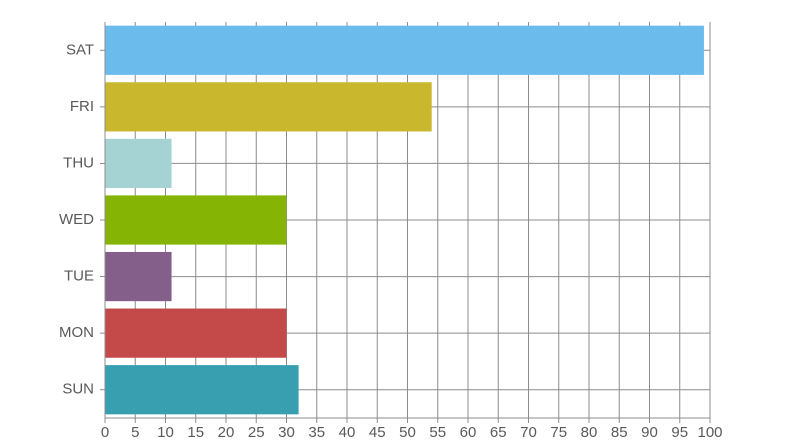 The width and height of the screenshot is (799, 448). I want to click on x-tick-label: 30, so click(286, 432).